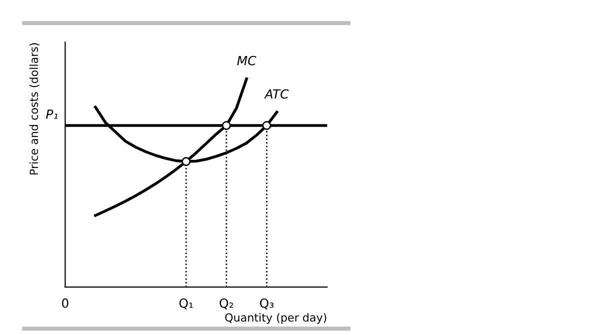  Describe the element at coordinates (246, 61) in the screenshot. I see `series-label: MC` at that location.